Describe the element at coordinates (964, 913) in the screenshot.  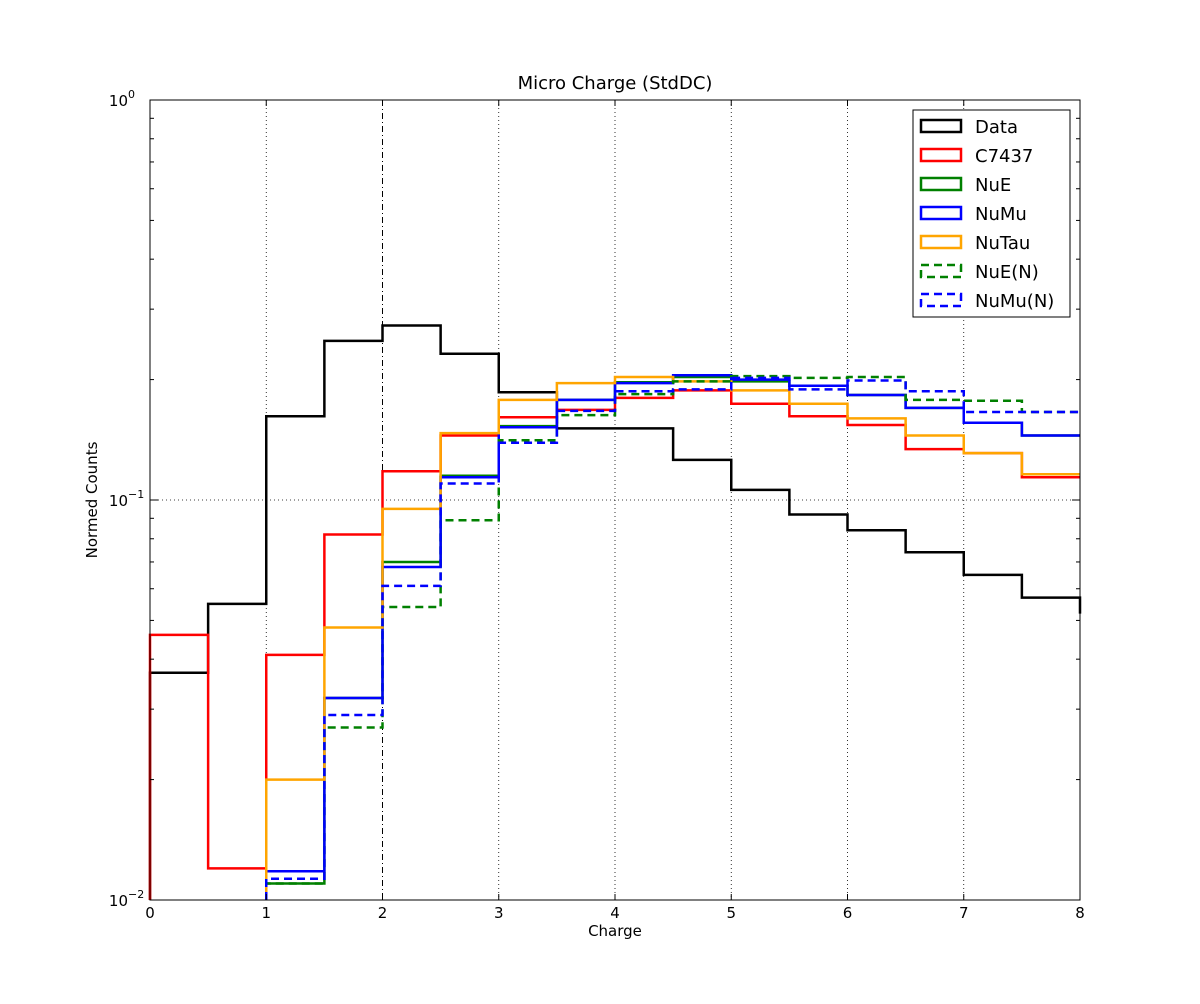
I see `x-tick-label: 7` at that location.